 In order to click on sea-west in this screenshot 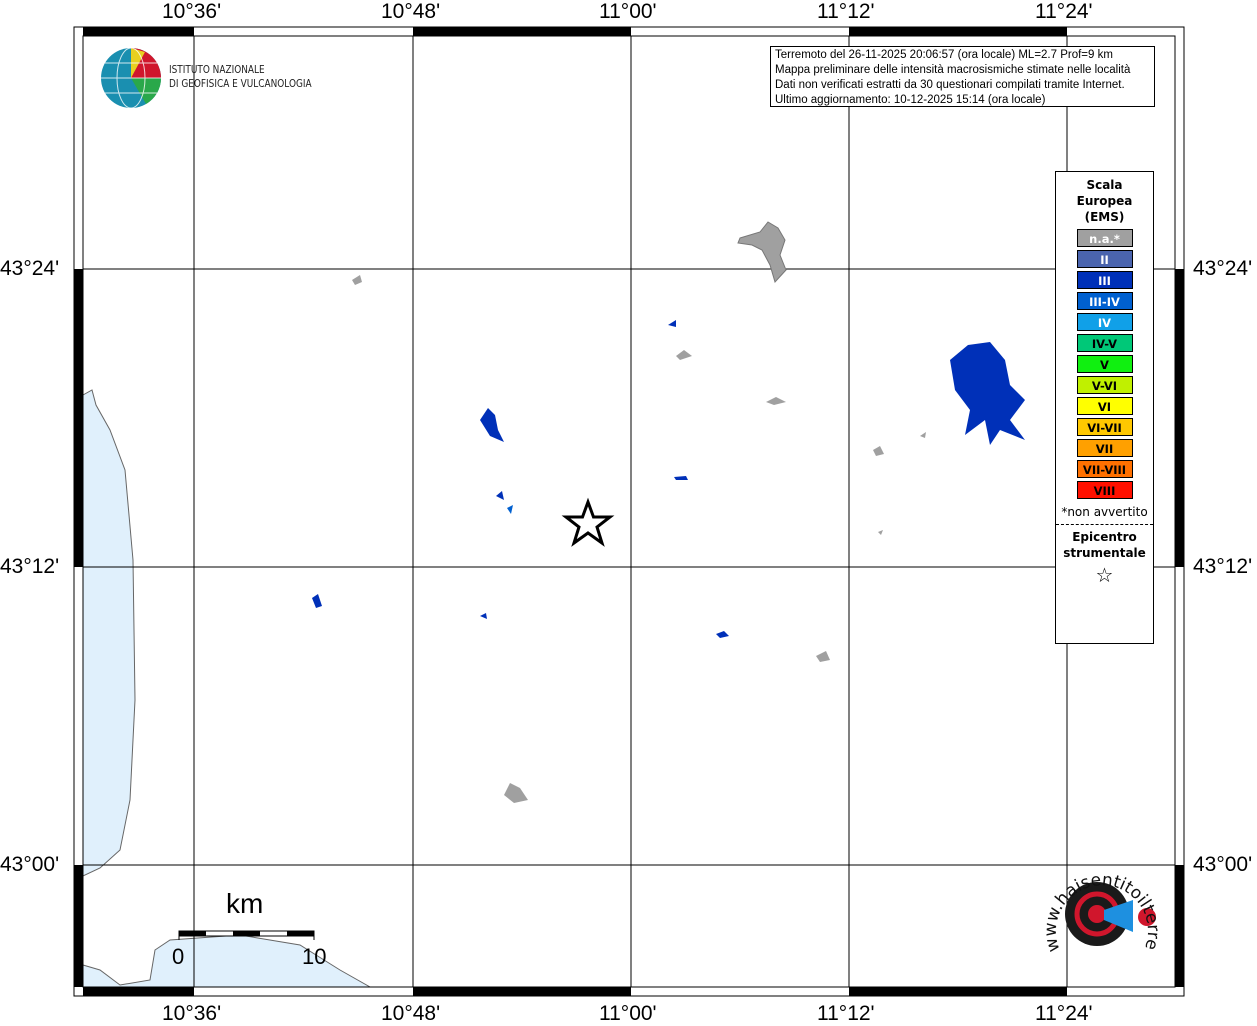, I will do `click(109, 633)`.